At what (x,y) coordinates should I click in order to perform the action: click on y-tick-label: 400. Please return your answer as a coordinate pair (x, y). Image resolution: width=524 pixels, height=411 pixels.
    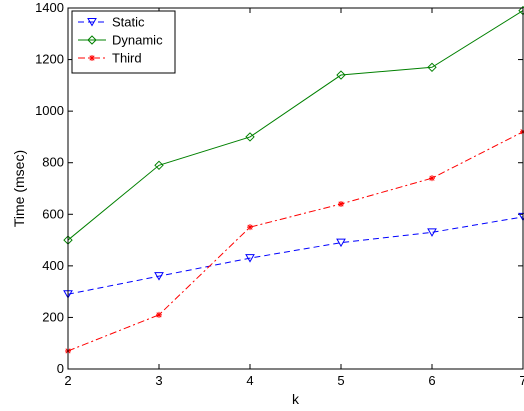
    Looking at the image, I should click on (53, 265).